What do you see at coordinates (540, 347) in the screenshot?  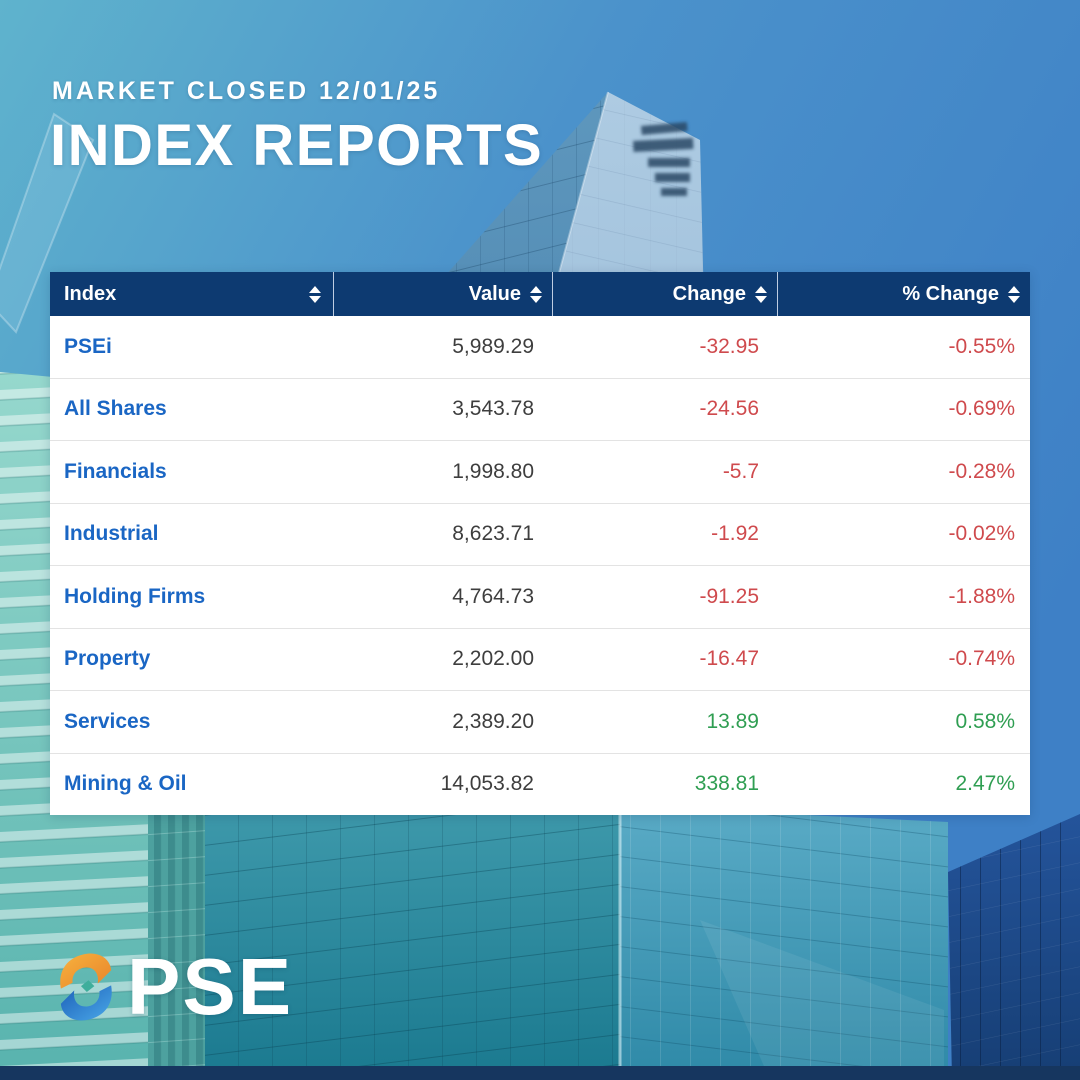 I see `table-row: PSEi 5,989.29 -32.95 -0.55%` at bounding box center [540, 347].